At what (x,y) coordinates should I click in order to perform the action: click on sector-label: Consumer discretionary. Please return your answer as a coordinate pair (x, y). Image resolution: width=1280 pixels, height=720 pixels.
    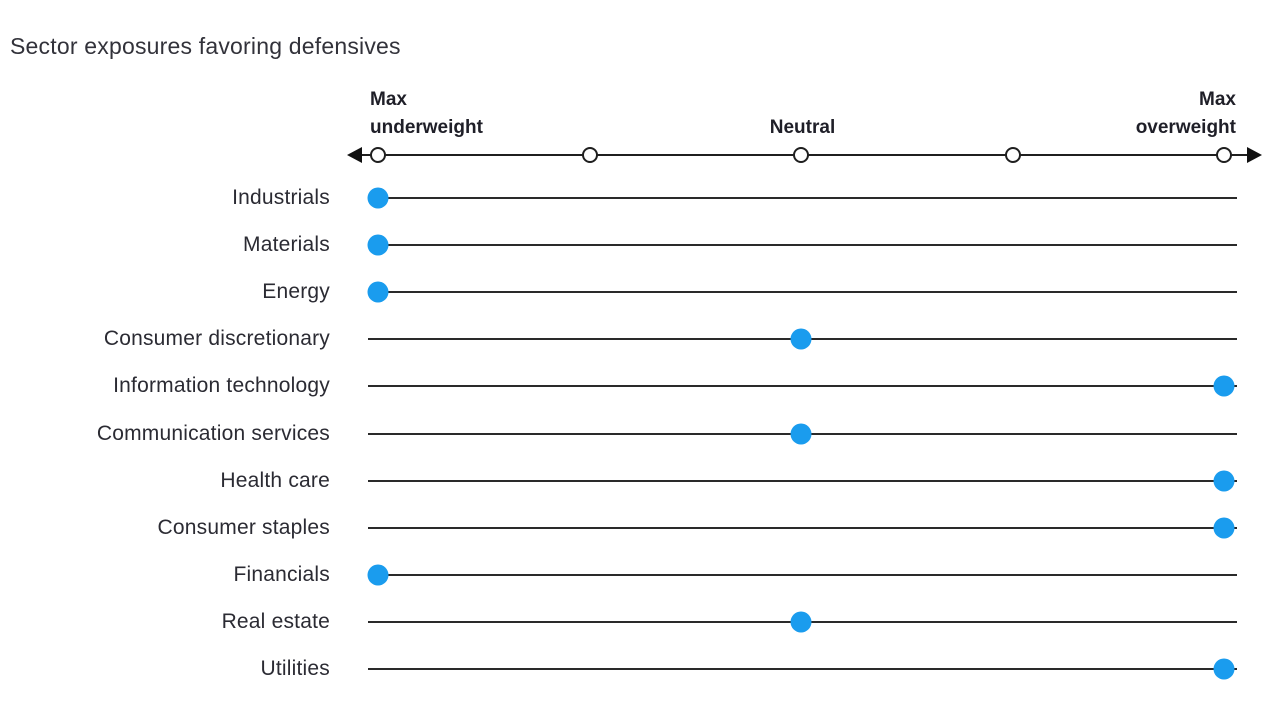
    Looking at the image, I should click on (216, 339).